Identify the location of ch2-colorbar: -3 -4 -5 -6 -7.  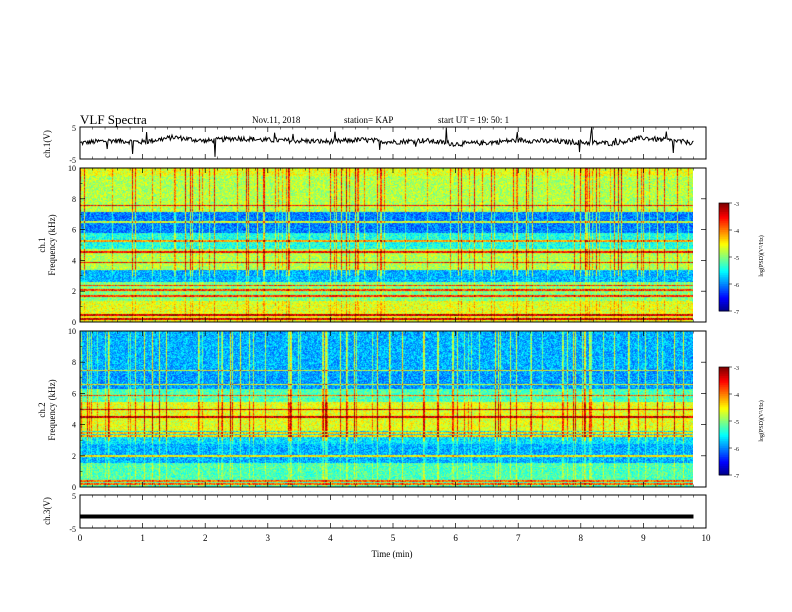
(728, 423).